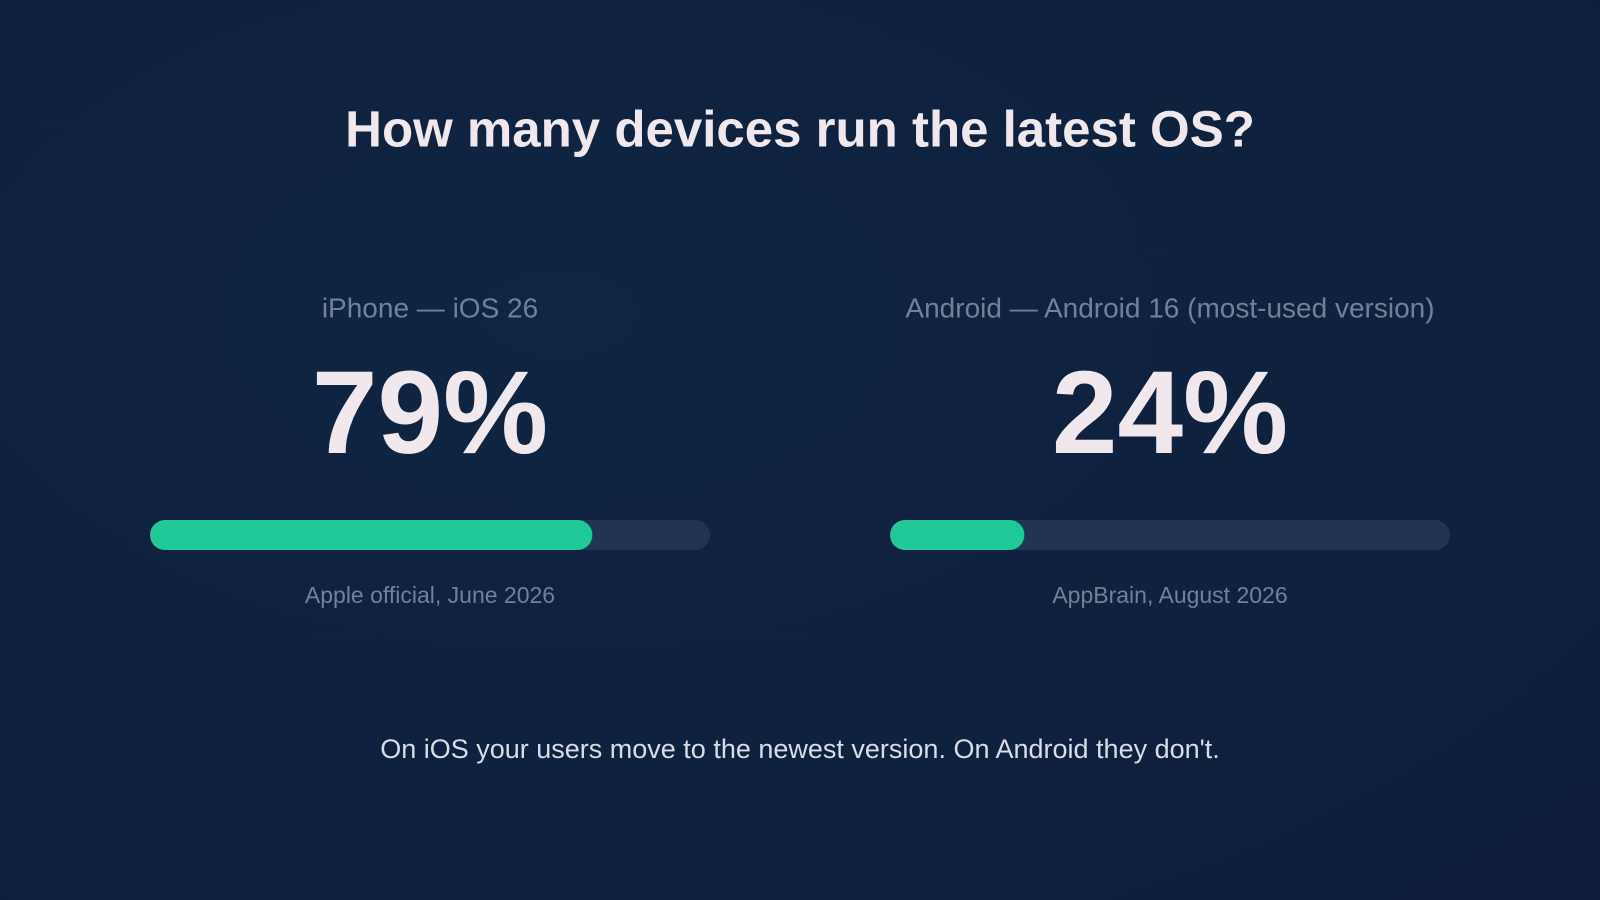 The width and height of the screenshot is (1600, 900). I want to click on source: AppBrain, August 2026, so click(1169, 595).